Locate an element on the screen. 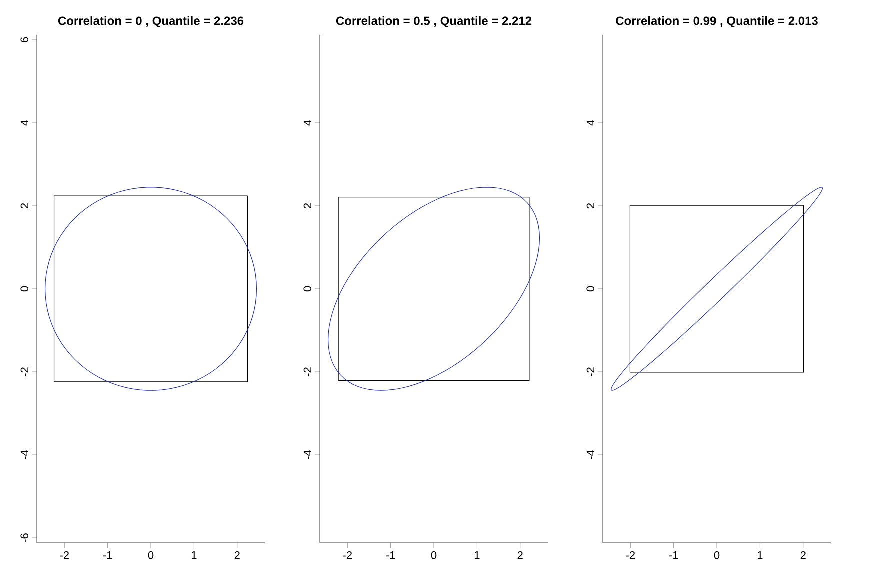  y-tick-label: 6 is located at coordinates (24, 39).